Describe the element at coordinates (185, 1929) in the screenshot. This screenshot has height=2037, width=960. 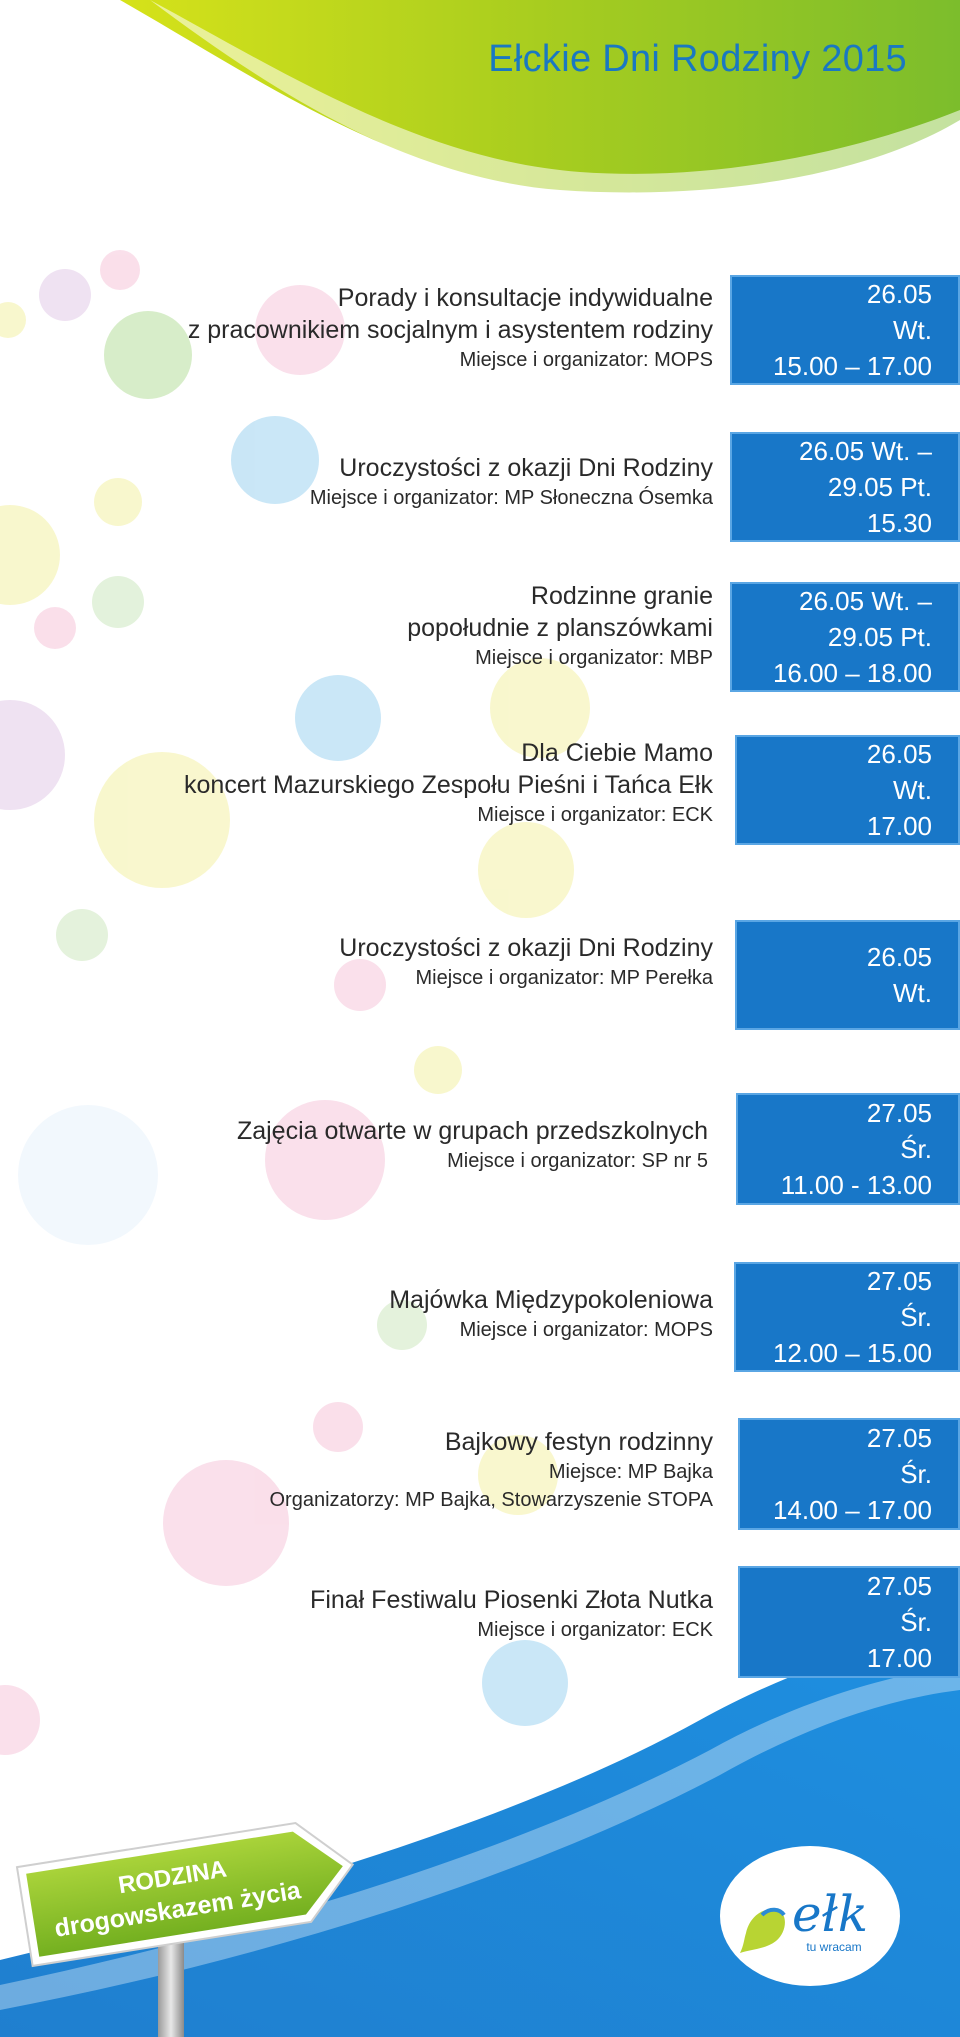
I see `road-sign: RODZINA drogowskazem życia` at that location.